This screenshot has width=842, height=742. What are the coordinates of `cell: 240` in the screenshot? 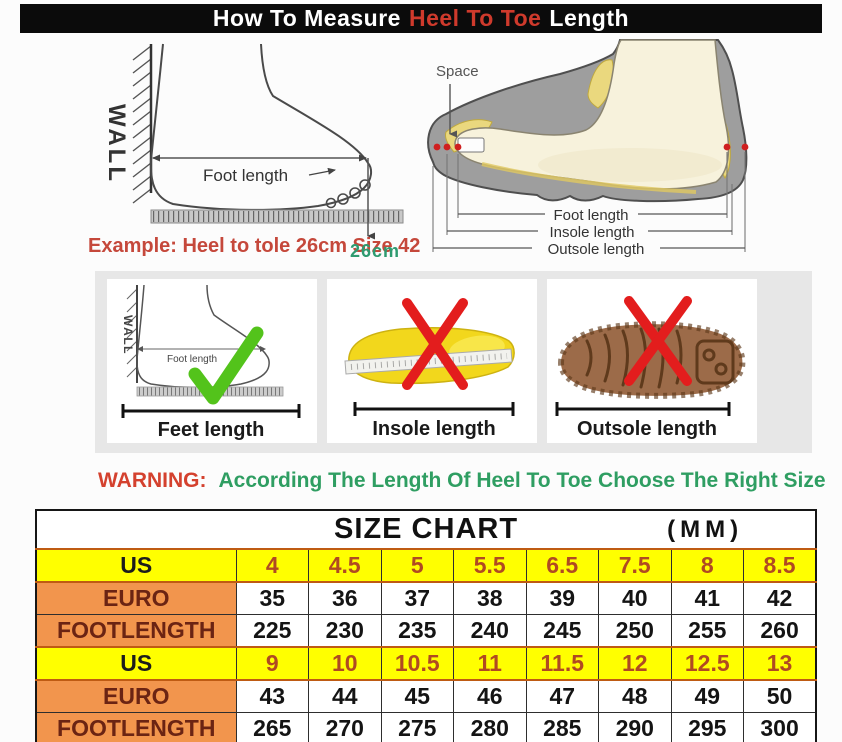 It's located at (490, 631).